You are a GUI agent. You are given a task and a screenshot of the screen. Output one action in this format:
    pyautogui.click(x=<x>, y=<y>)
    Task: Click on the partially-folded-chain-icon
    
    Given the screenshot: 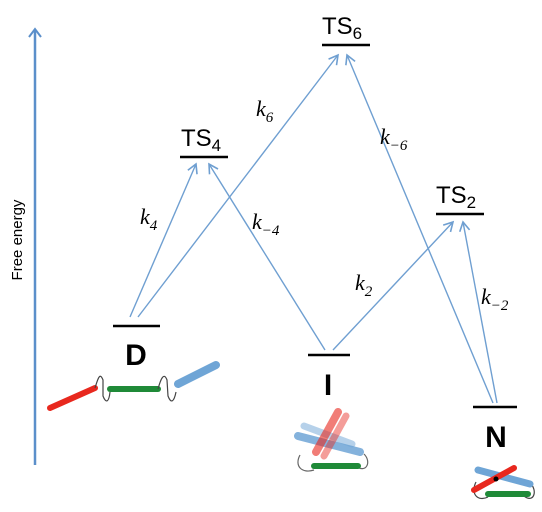 What is the action you would take?
    pyautogui.click(x=331, y=440)
    